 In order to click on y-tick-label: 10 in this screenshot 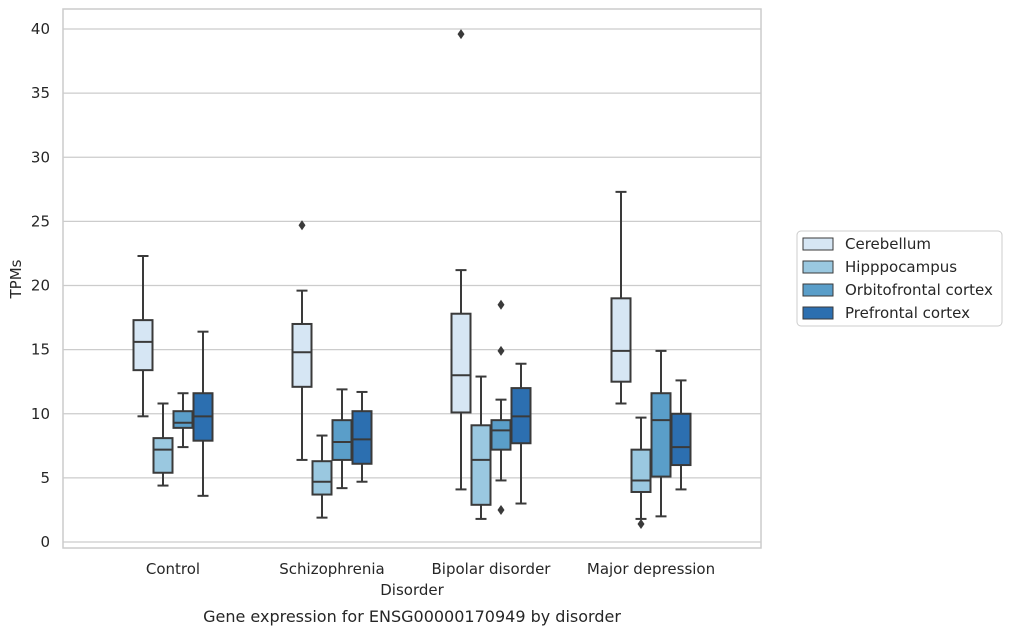, I will do `click(40, 414)`.